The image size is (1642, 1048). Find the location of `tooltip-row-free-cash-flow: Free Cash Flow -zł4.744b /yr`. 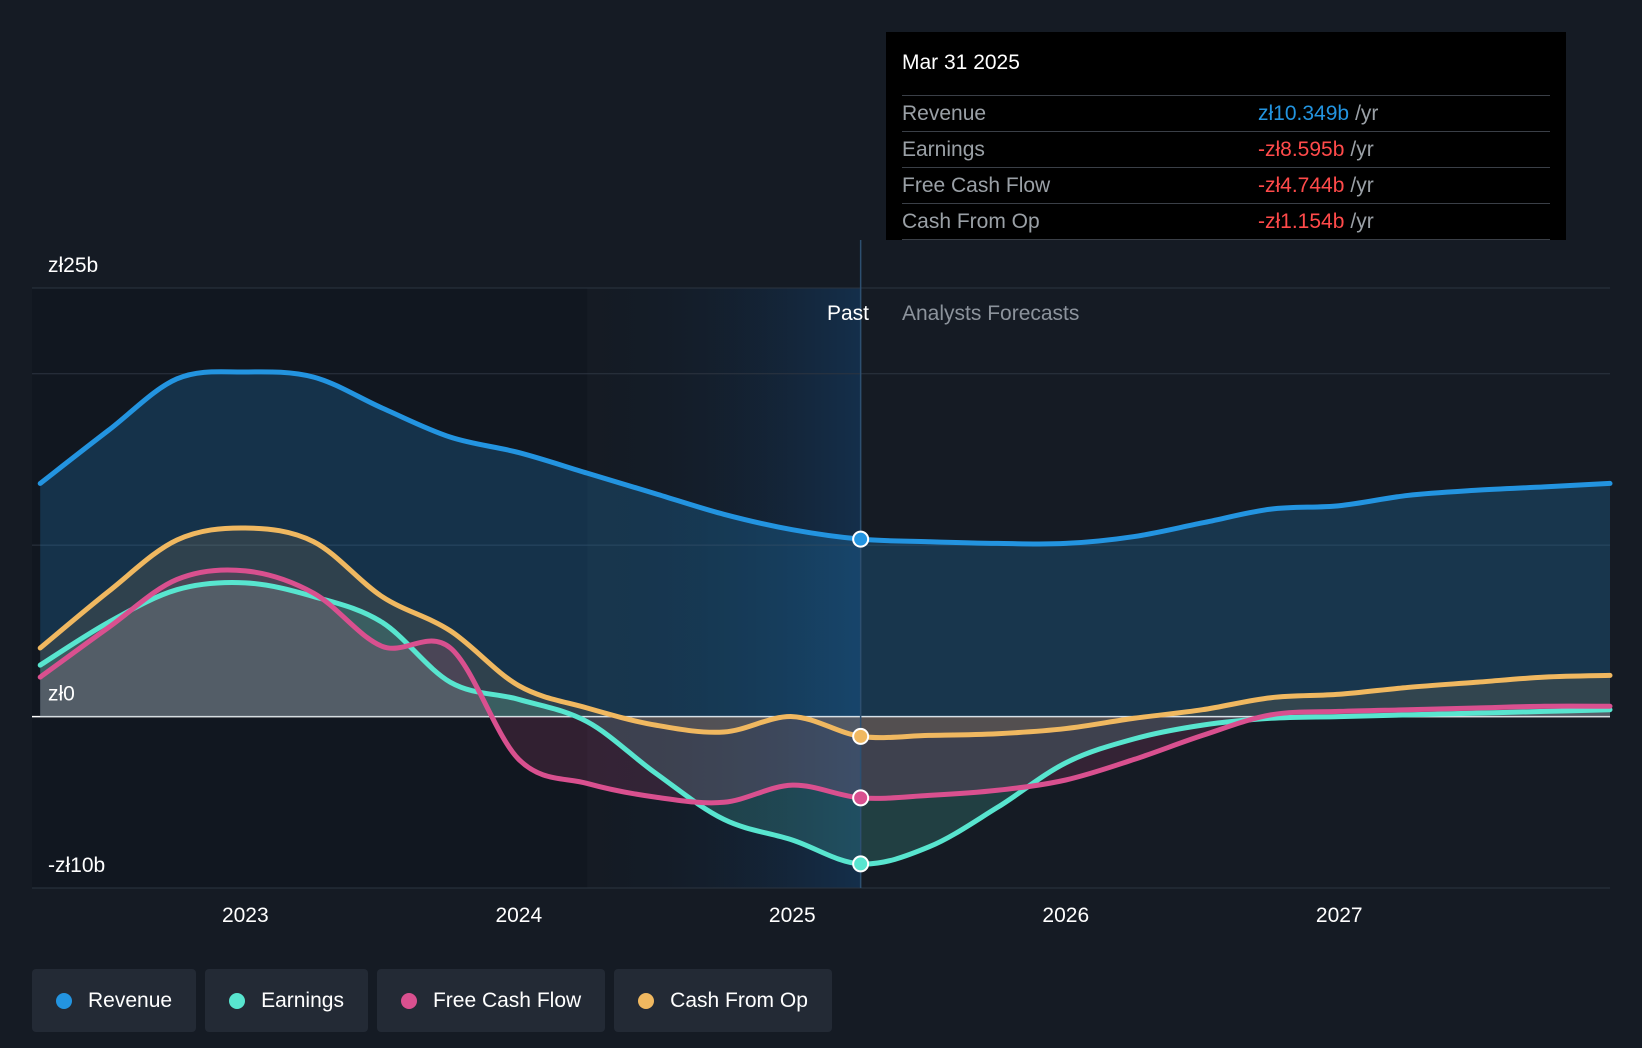

tooltip-row-free-cash-flow: Free Cash Flow -zł4.744b /yr is located at coordinates (1226, 186).